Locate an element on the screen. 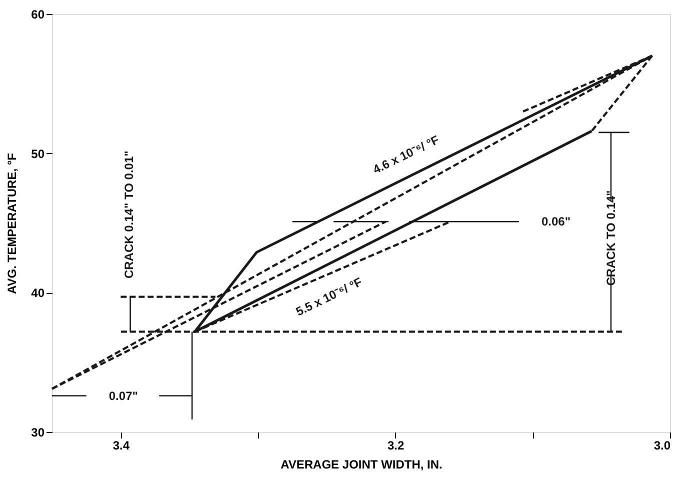  x-tick-label: 3.4 is located at coordinates (121, 445).